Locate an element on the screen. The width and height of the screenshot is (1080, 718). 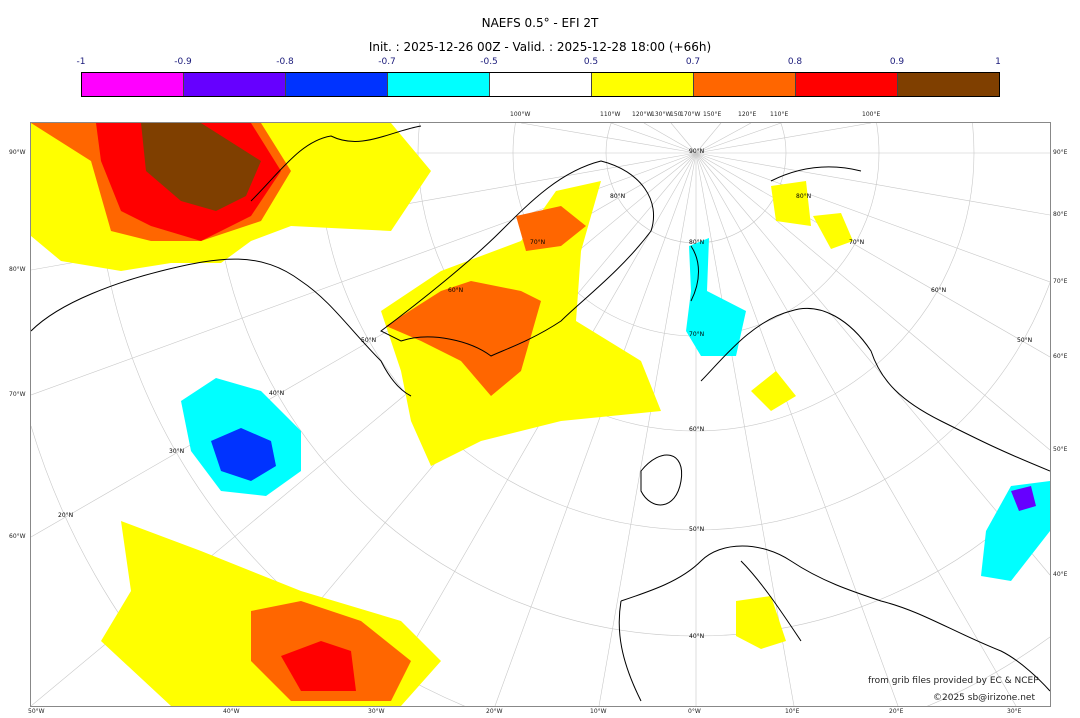
colorbar is located at coordinates (540, 84).